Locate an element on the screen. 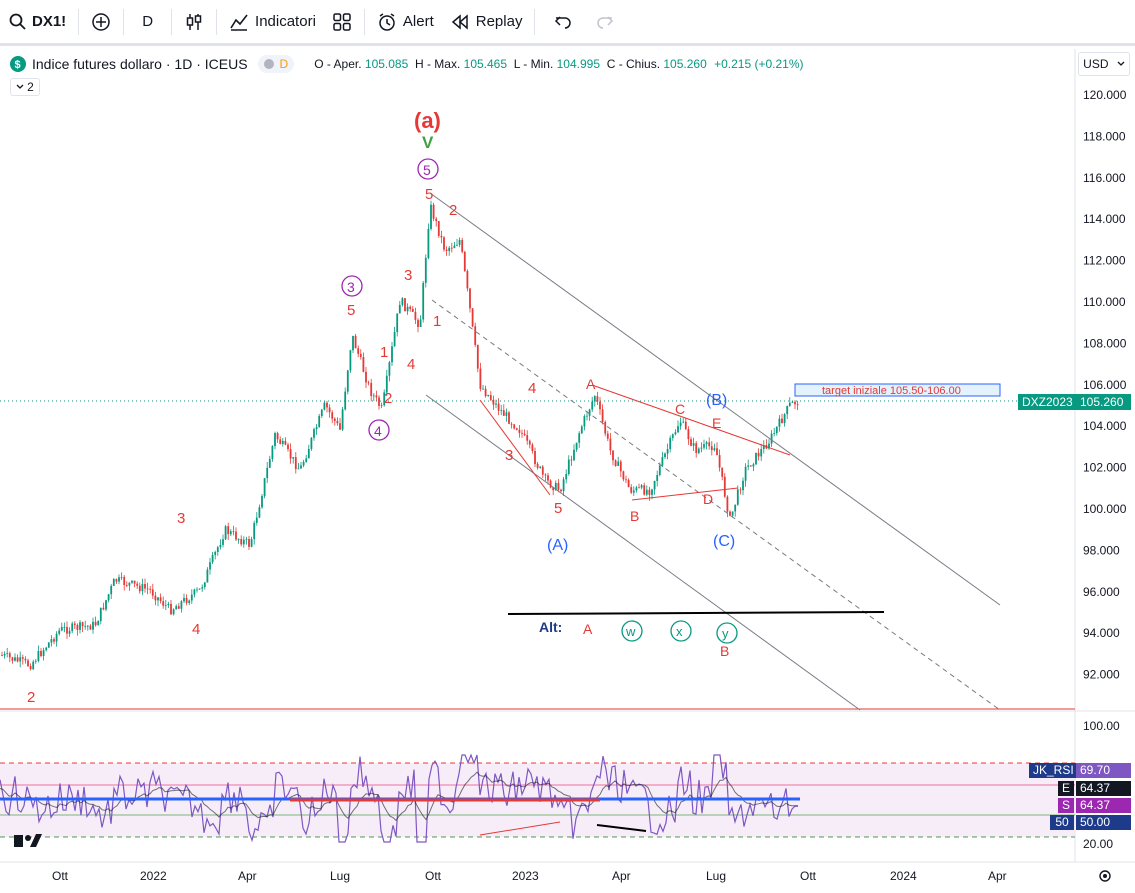  symbol-search: DX1! is located at coordinates (37, 22).